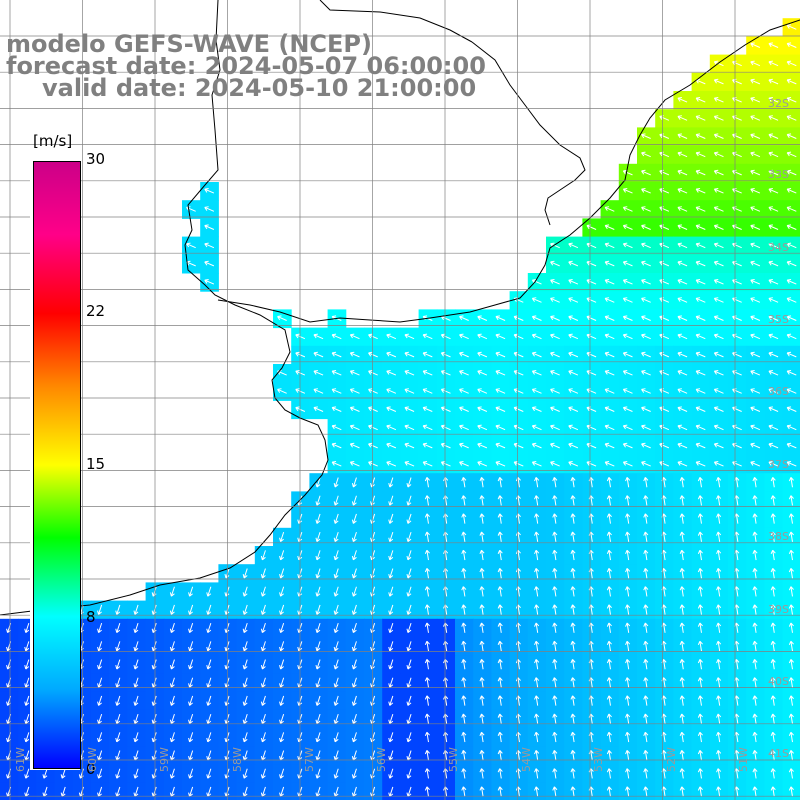 Image resolution: width=800 pixels, height=800 pixels. What do you see at coordinates (671, 759) in the screenshot?
I see `lon-label-52W: 52W` at bounding box center [671, 759].